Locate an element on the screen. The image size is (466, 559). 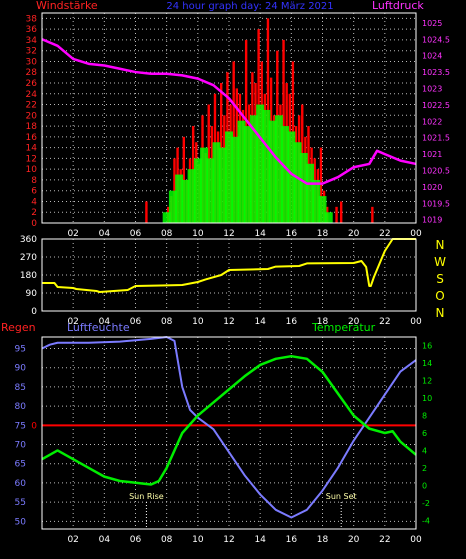
direction-x-tick-label: 12 is located at coordinates (228, 322).